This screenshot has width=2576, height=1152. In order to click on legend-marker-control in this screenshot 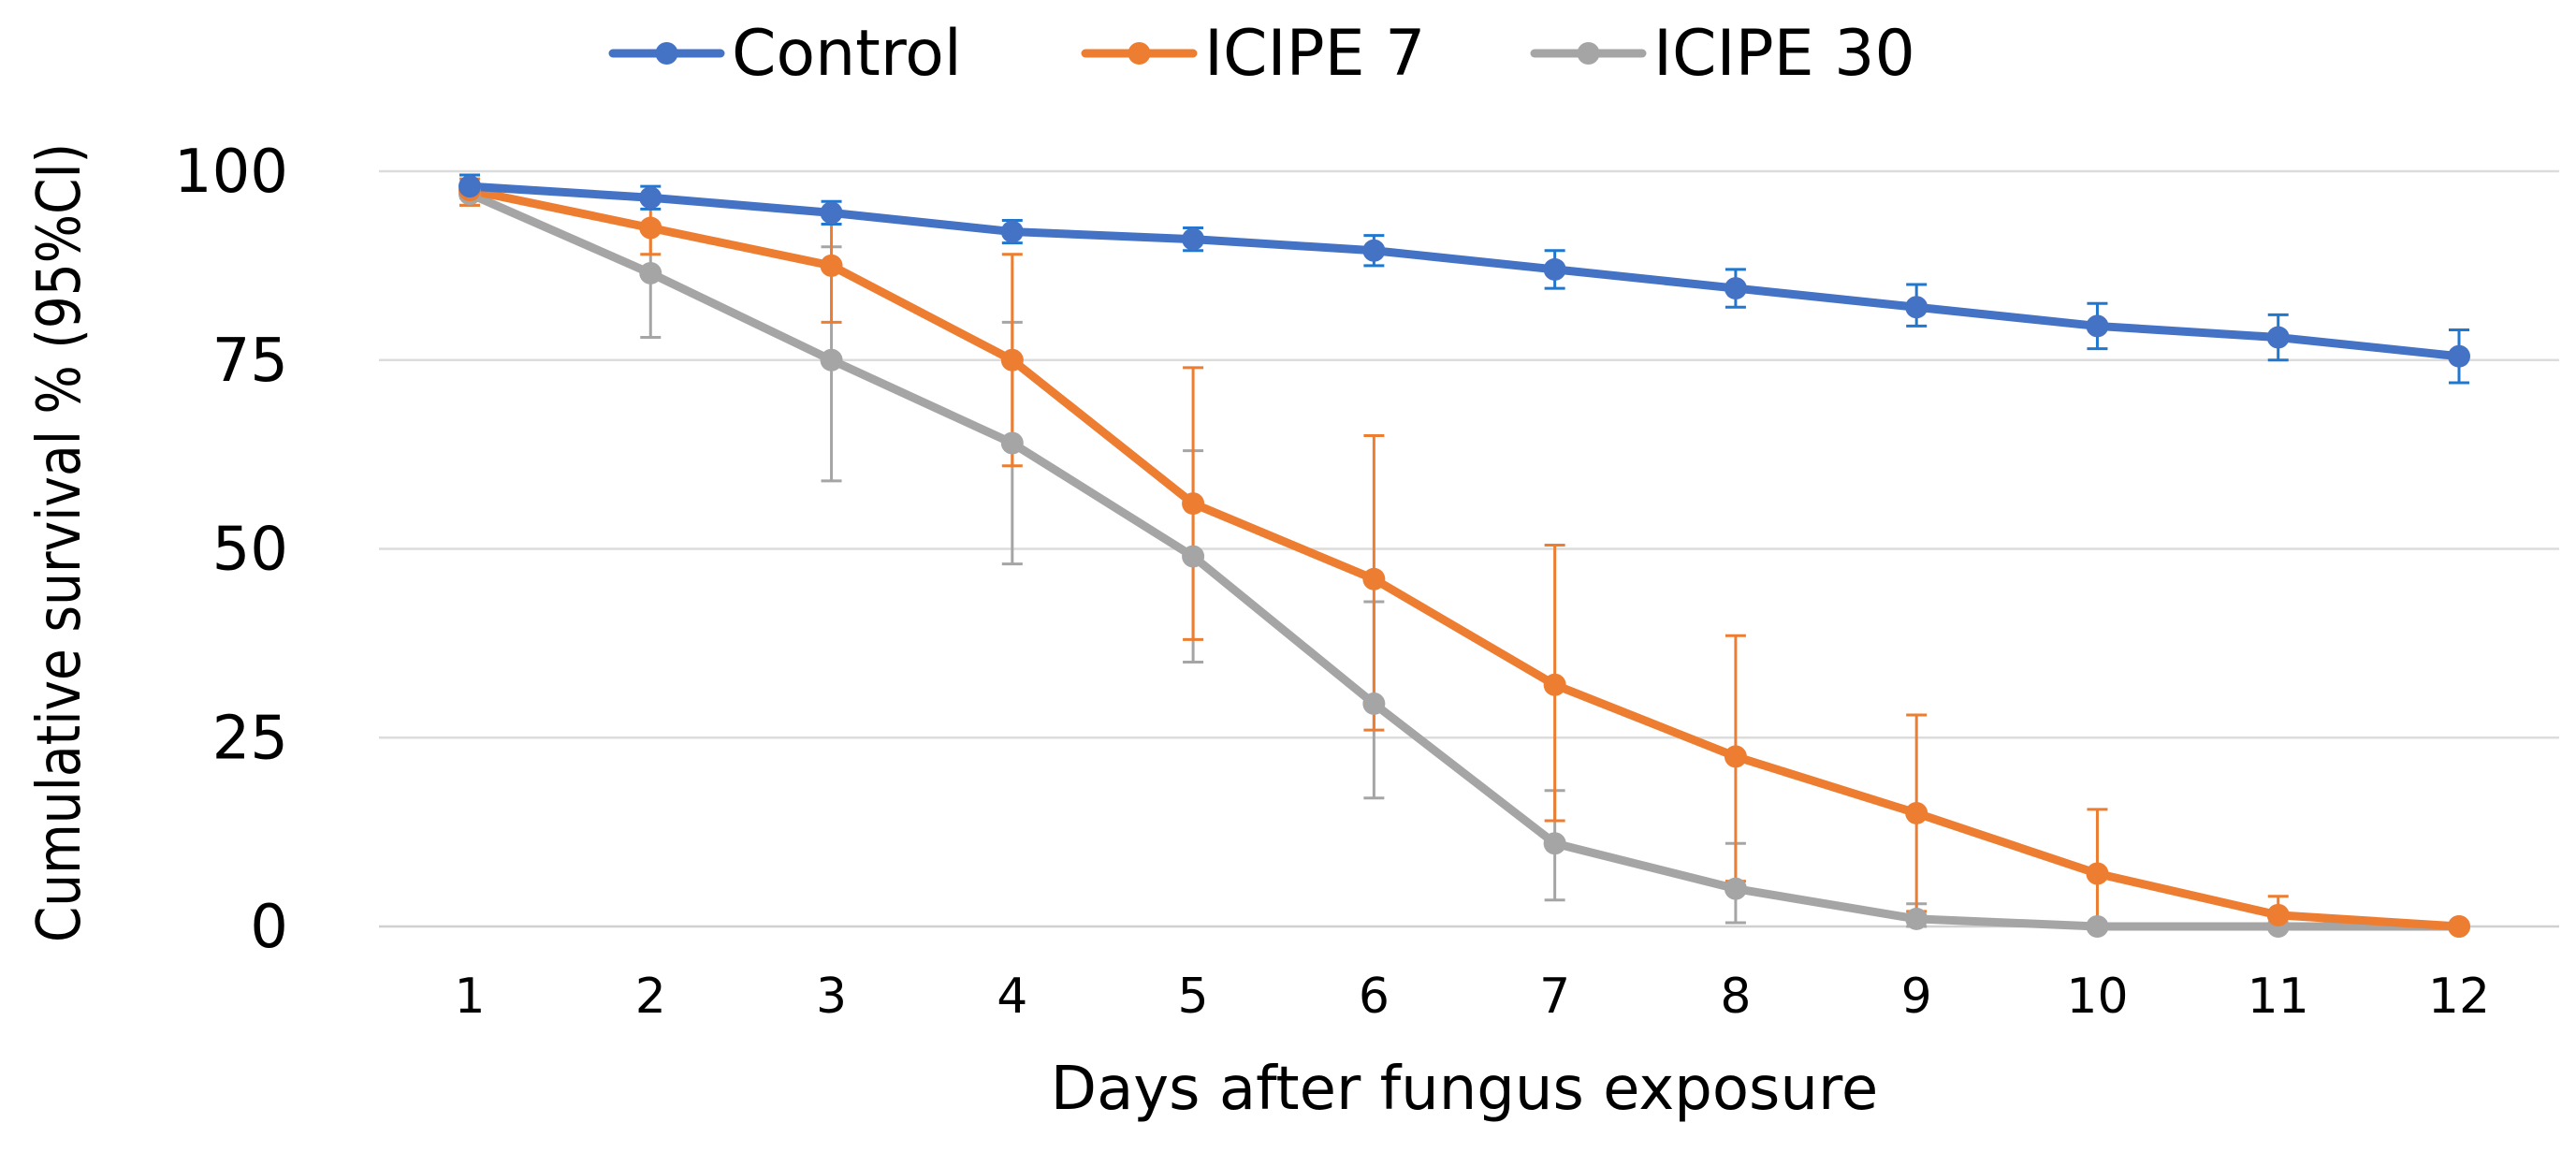, I will do `click(666, 53)`.